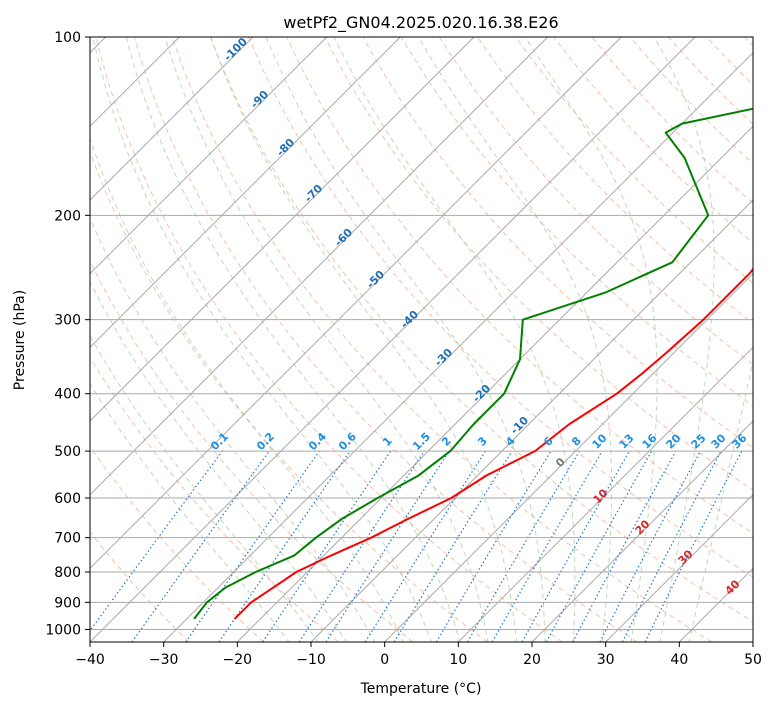 The height and width of the screenshot is (708, 775). I want to click on y-tick-label: 600, so click(67, 499).